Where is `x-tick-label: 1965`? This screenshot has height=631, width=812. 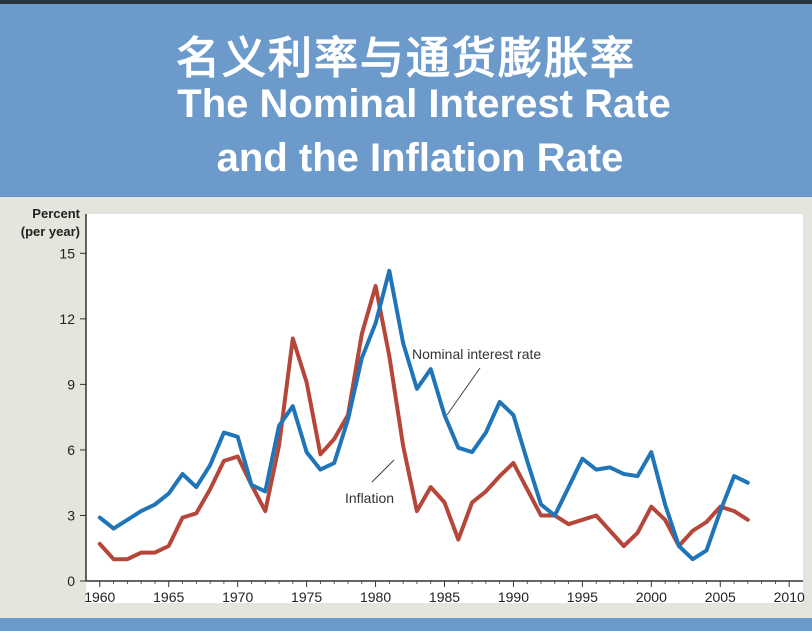 x-tick-label: 1965 is located at coordinates (168, 597).